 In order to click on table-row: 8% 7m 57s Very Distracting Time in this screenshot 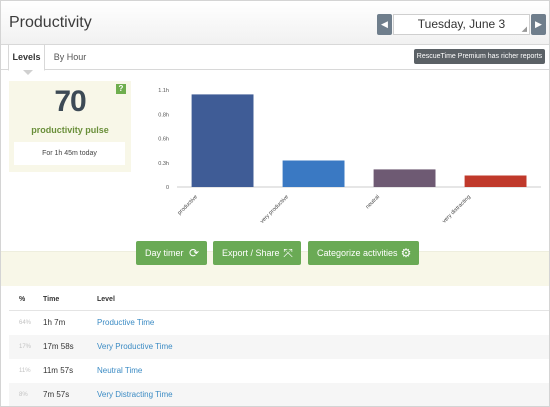, I will do `click(279, 394)`.